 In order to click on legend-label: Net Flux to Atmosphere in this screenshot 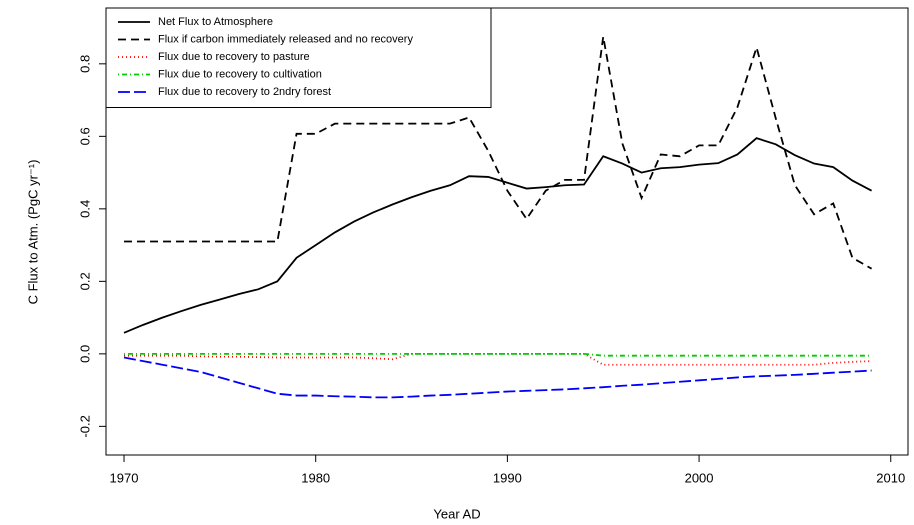, I will do `click(215, 22)`.